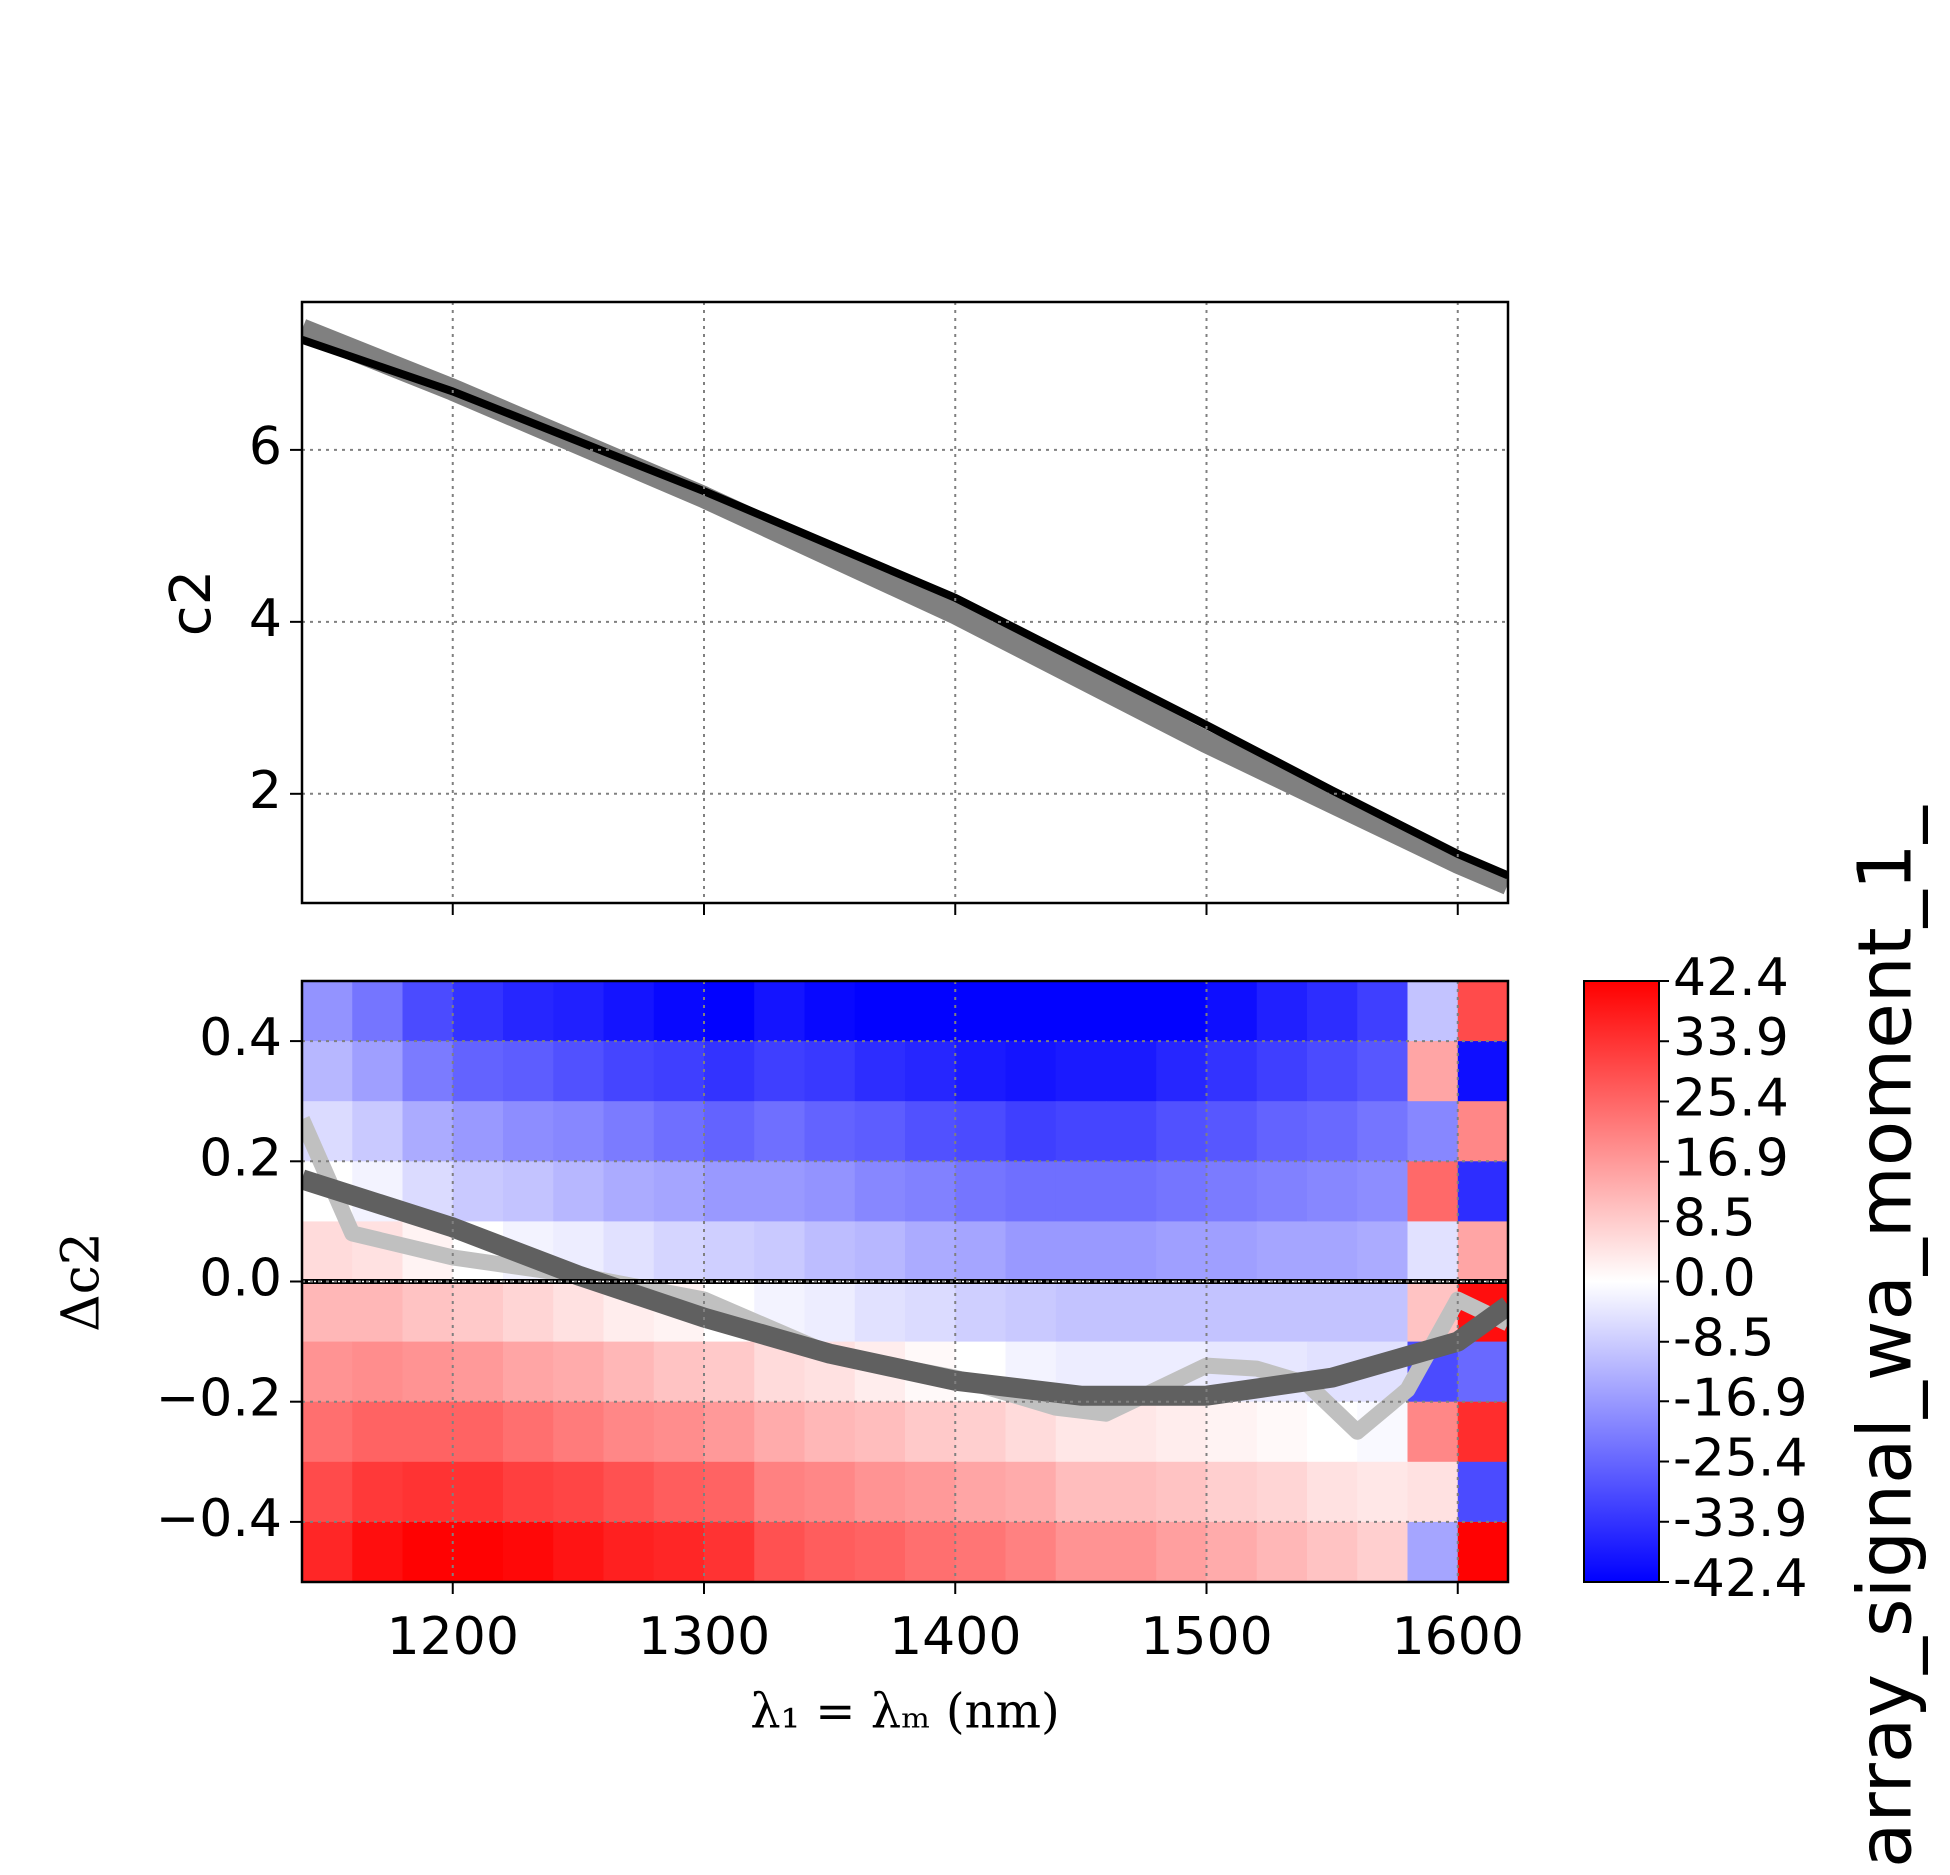 The image size is (1950, 1875). I want to click on y-axis-label: c2, so click(191, 603).